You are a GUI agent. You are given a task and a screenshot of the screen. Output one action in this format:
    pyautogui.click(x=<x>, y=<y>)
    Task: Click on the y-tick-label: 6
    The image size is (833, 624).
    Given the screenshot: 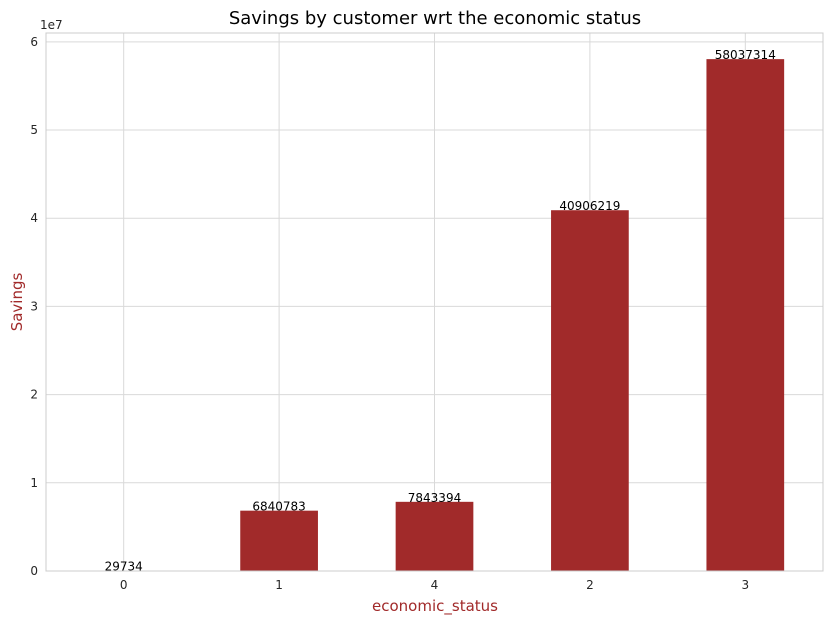 What is the action you would take?
    pyautogui.click(x=34, y=42)
    